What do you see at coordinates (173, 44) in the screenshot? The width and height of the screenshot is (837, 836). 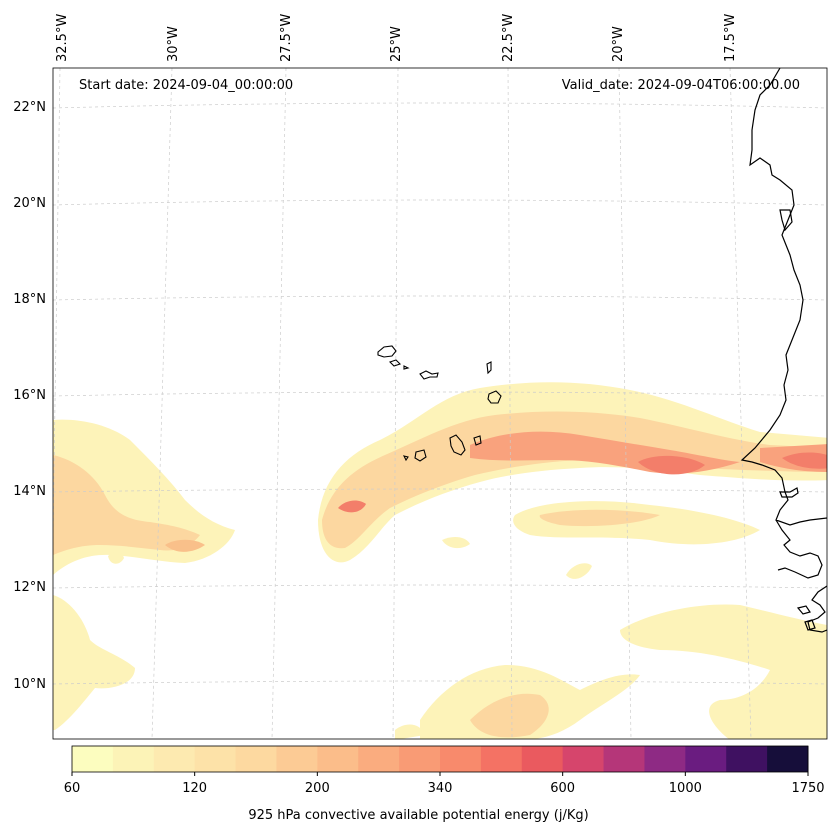 I see `lon-label: 30°W` at bounding box center [173, 44].